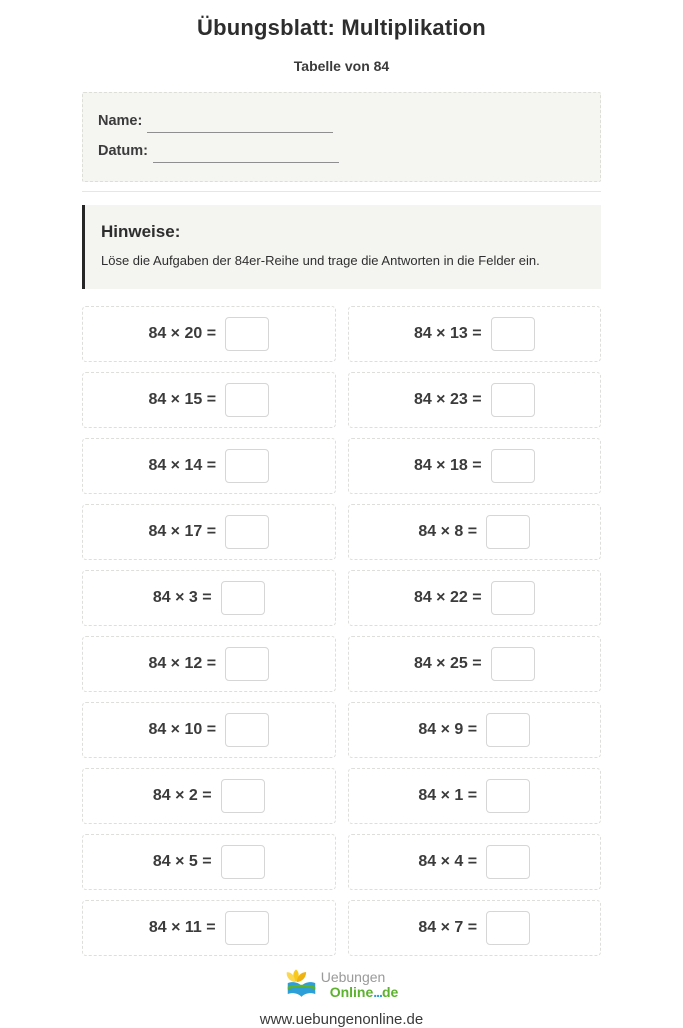  What do you see at coordinates (341, 191) in the screenshot?
I see `section-divider` at bounding box center [341, 191].